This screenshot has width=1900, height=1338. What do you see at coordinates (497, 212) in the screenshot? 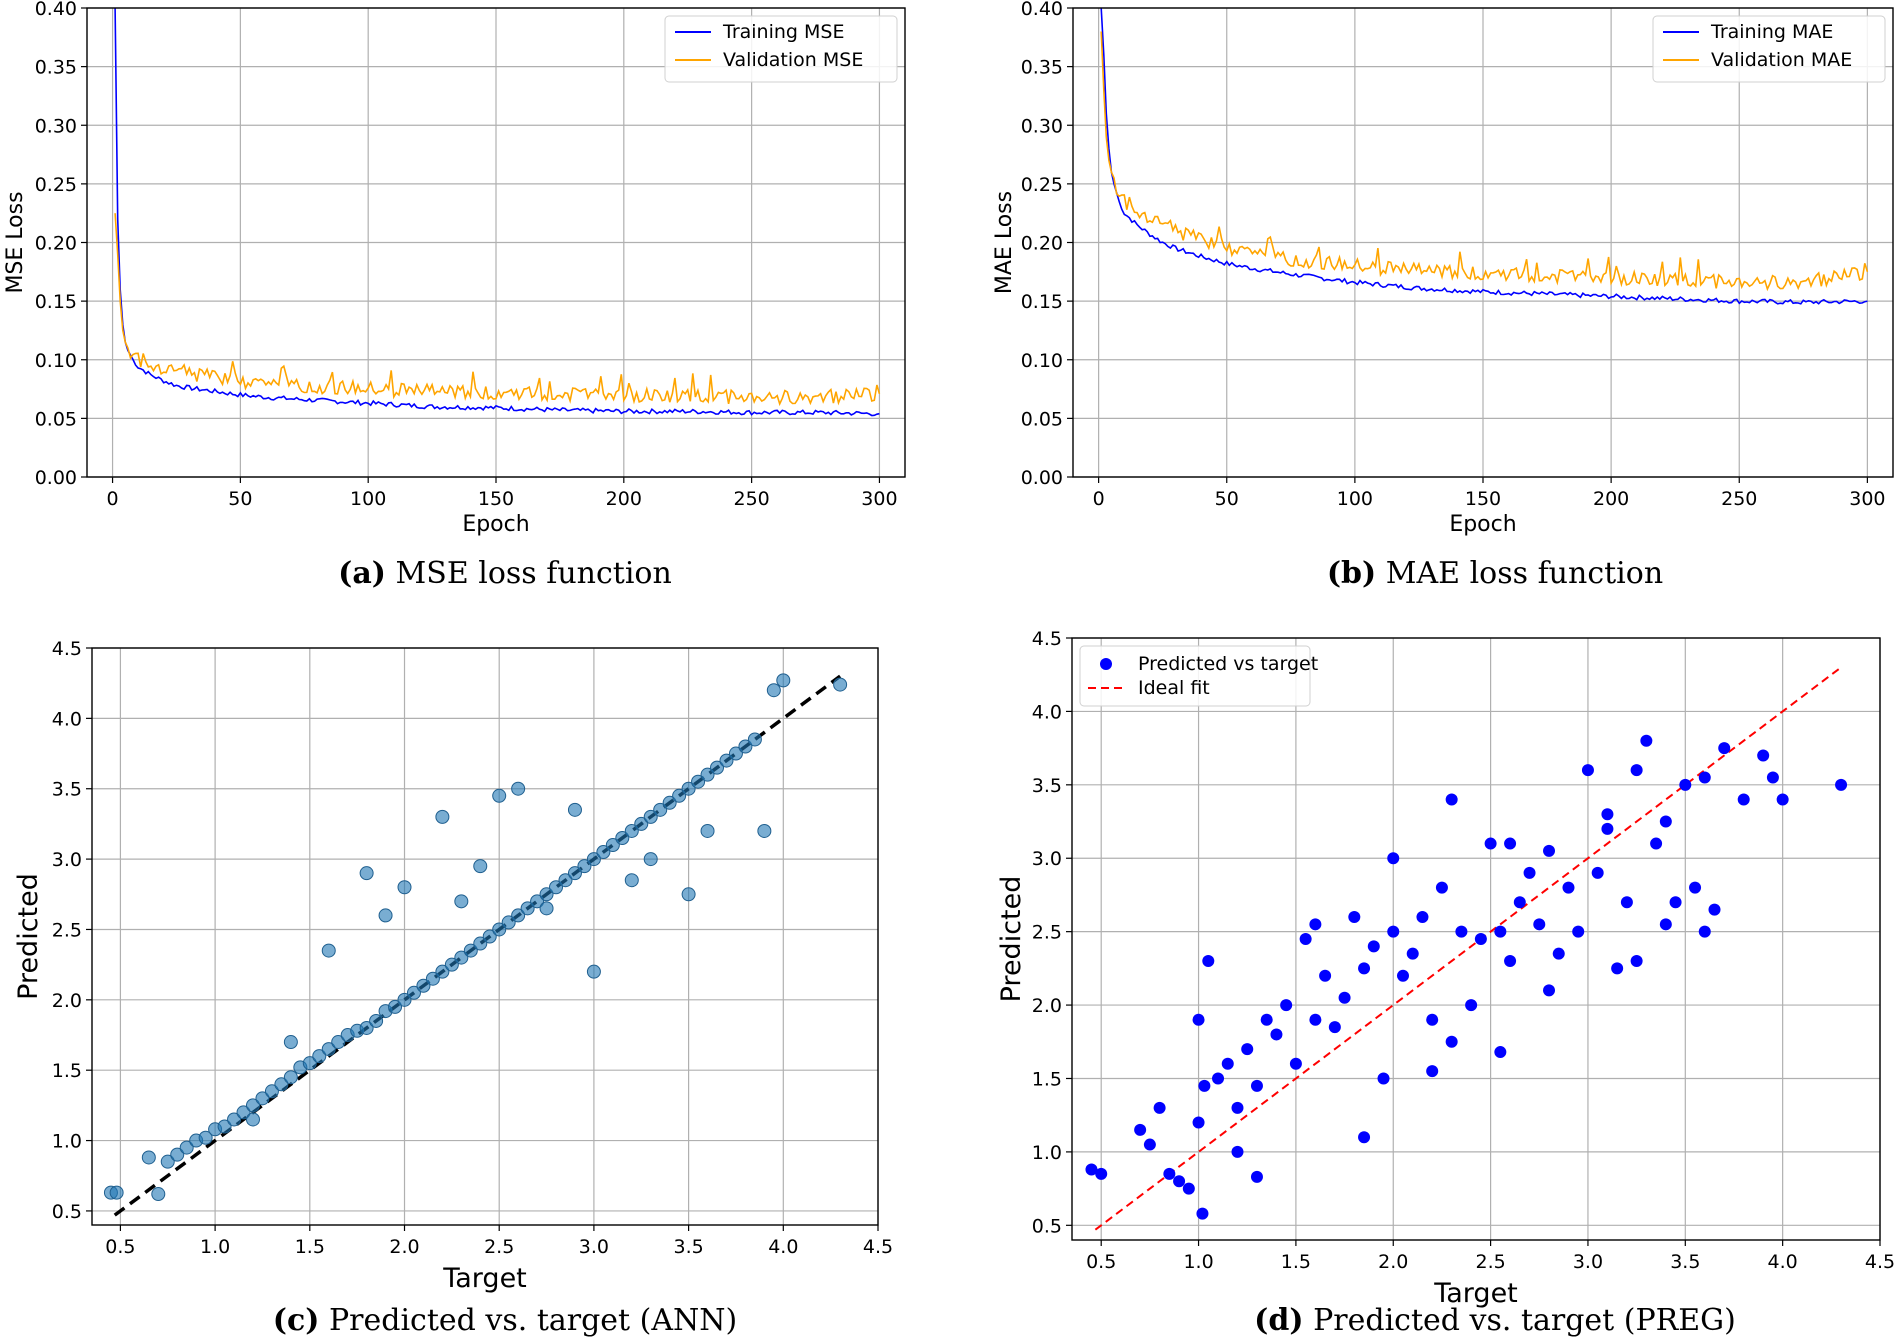
I see `series-line-training-mse` at bounding box center [497, 212].